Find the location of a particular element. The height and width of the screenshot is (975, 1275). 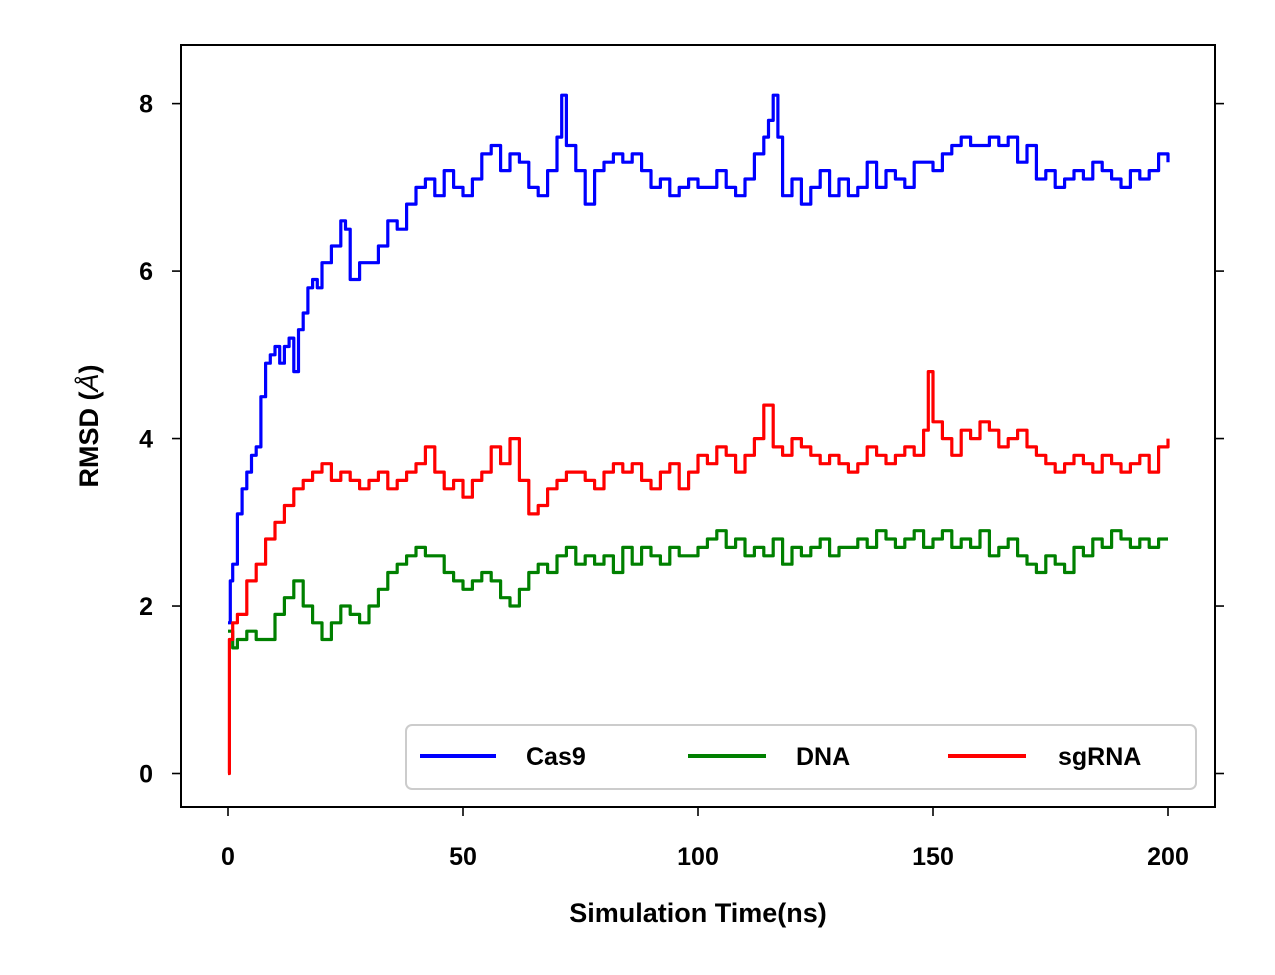

legend: Cas9 DNA sgRNA is located at coordinates (801, 757).